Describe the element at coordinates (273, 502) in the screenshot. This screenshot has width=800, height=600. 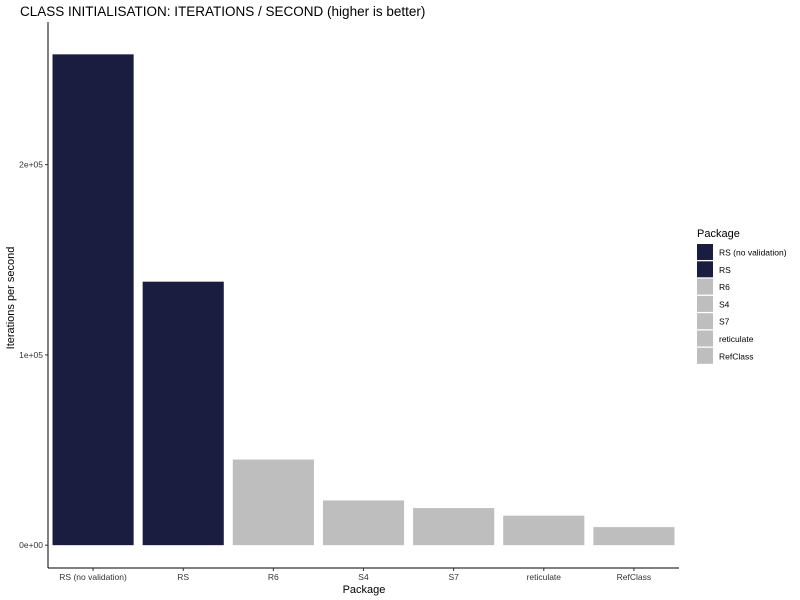
I see `bar-r6` at that location.